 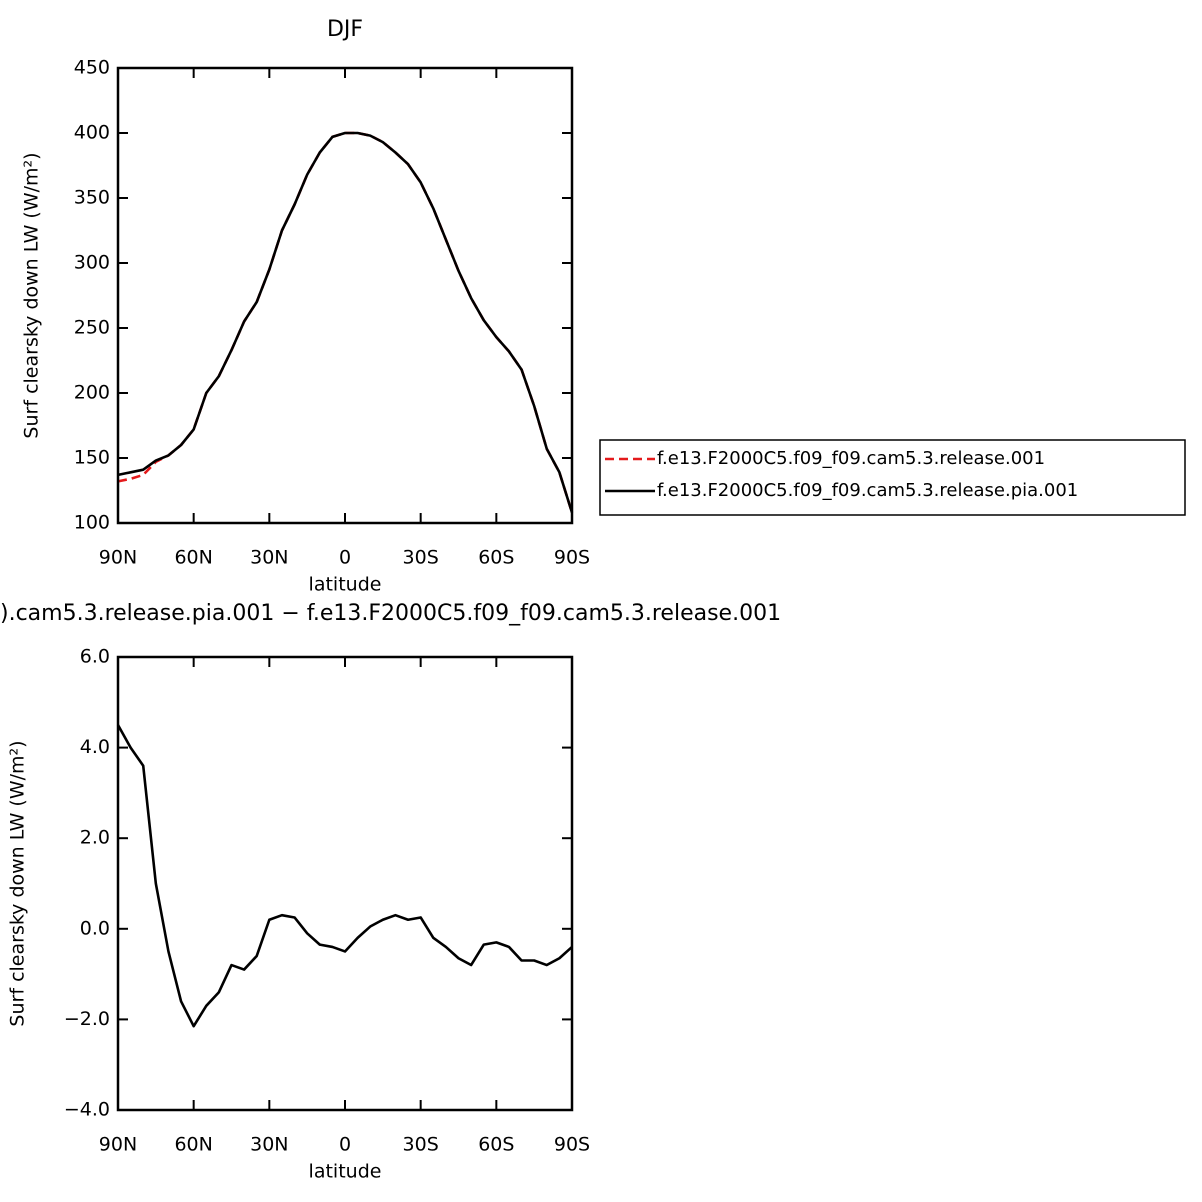 What do you see at coordinates (92, 393) in the screenshot?
I see `y-tick-label: 200` at bounding box center [92, 393].